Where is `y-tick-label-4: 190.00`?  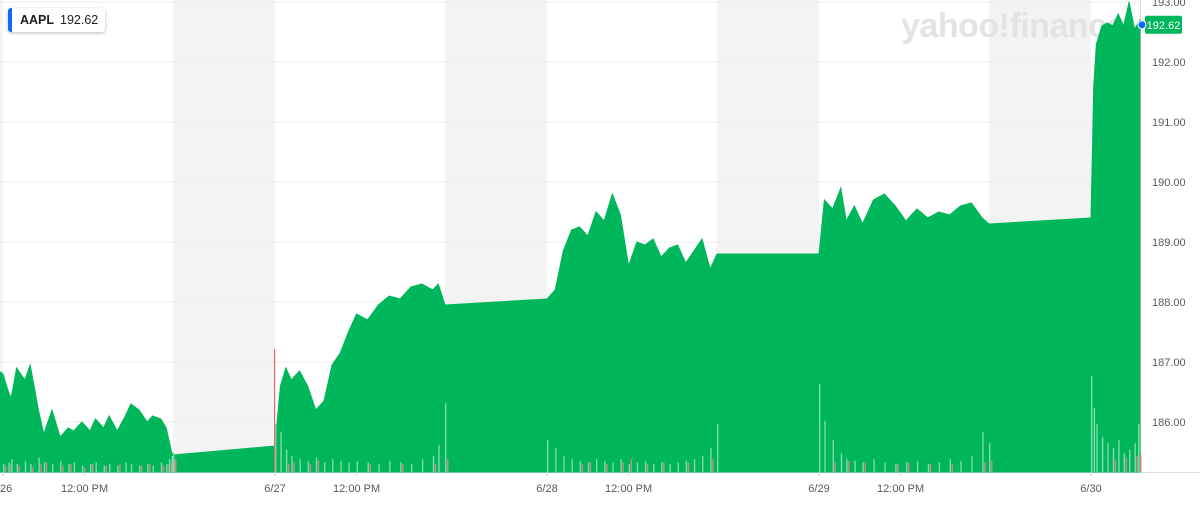 y-tick-label-4: 190.00 is located at coordinates (1169, 183).